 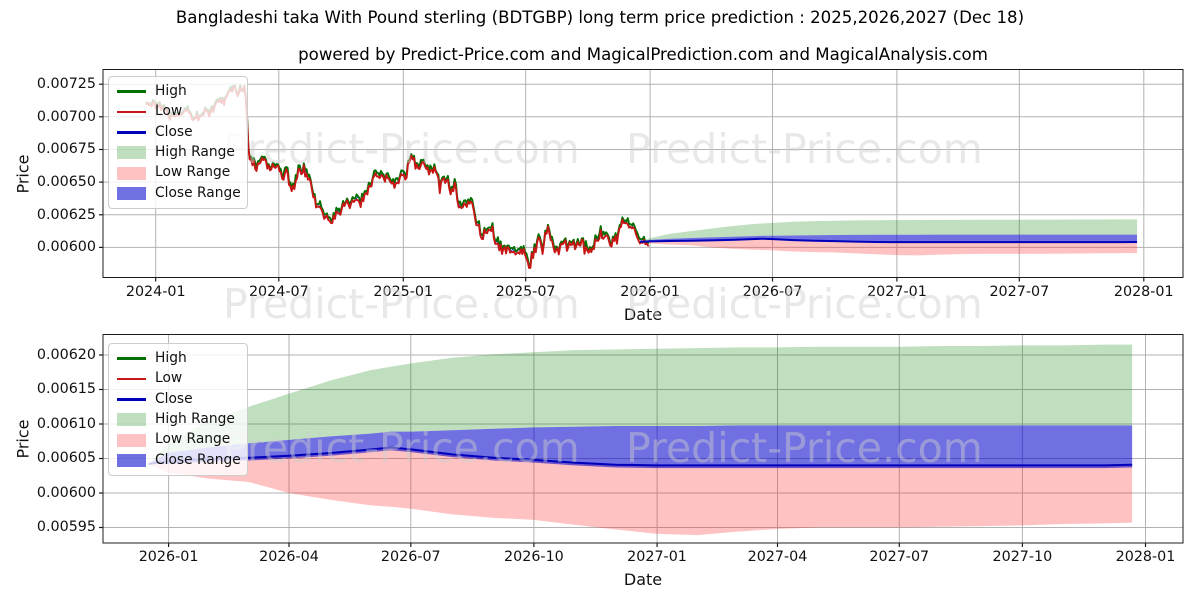 I want to click on x-tick-label: 2024-07, so click(x=278, y=291).